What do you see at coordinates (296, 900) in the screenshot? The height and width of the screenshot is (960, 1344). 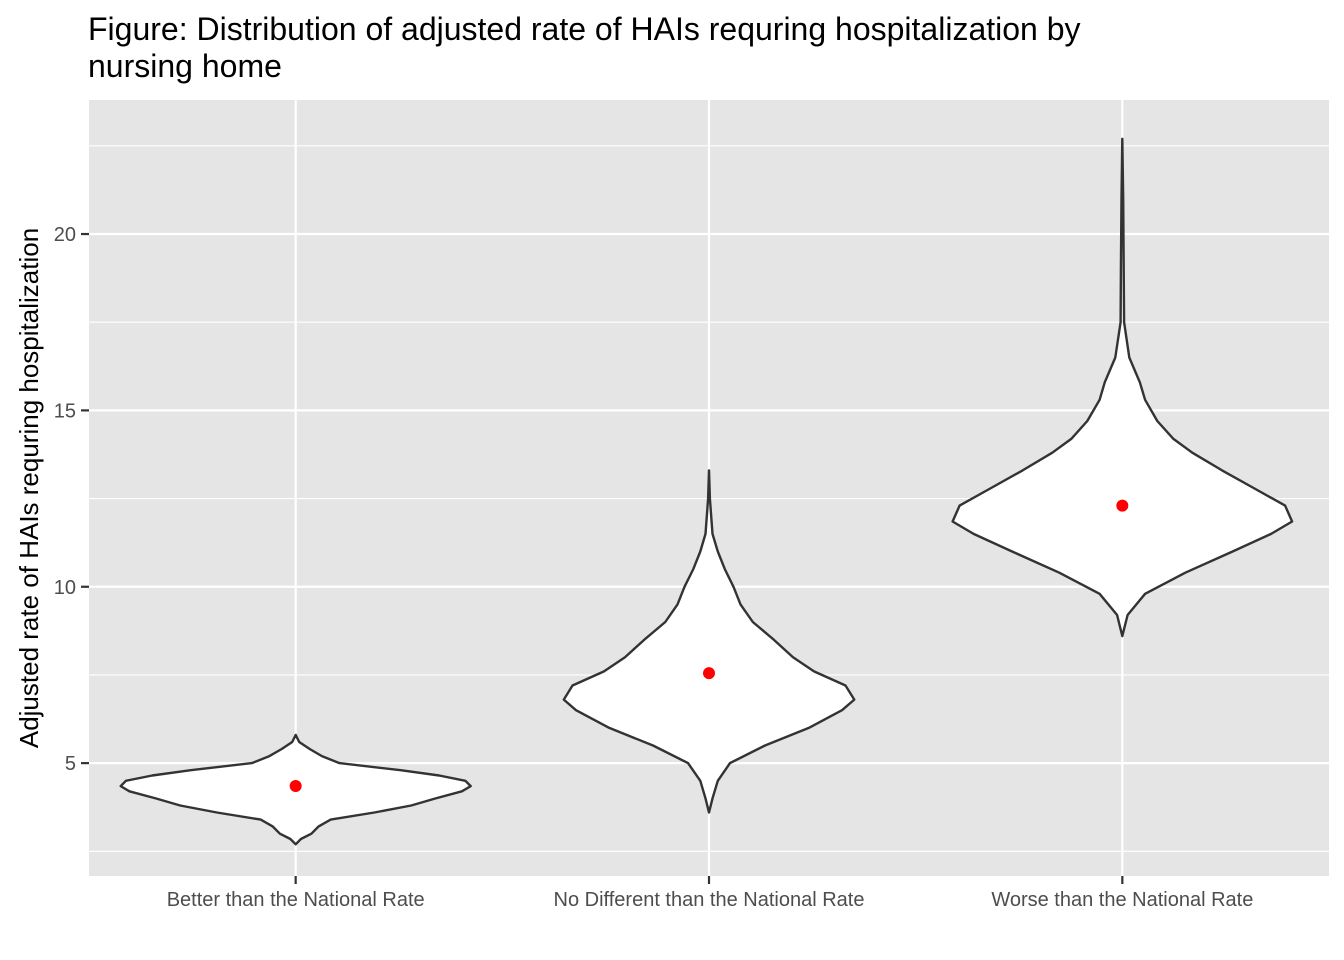 I see `x-tick-label: Better than the National Rate` at bounding box center [296, 900].